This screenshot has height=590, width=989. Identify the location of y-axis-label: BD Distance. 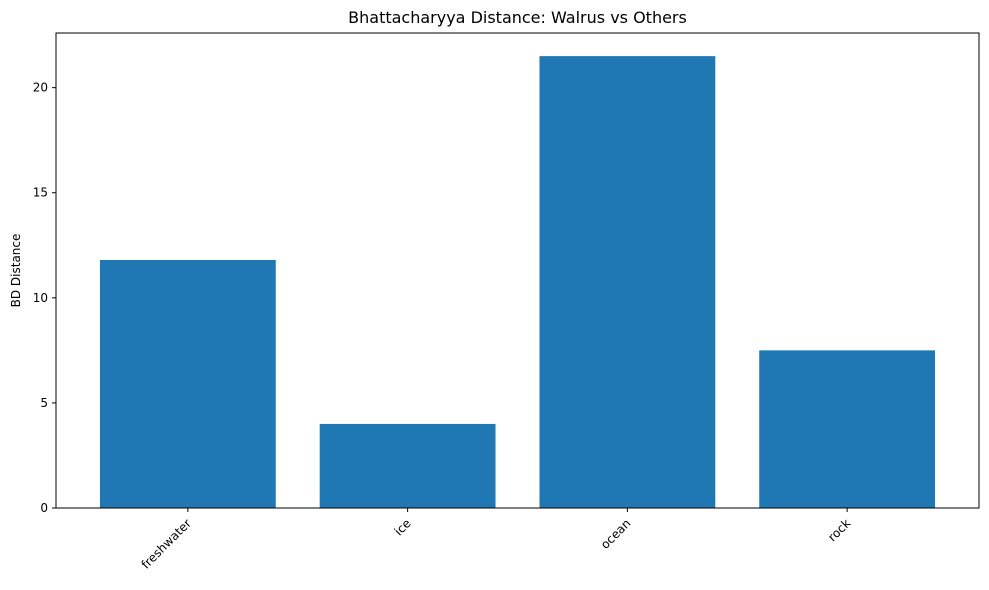
(16, 271).